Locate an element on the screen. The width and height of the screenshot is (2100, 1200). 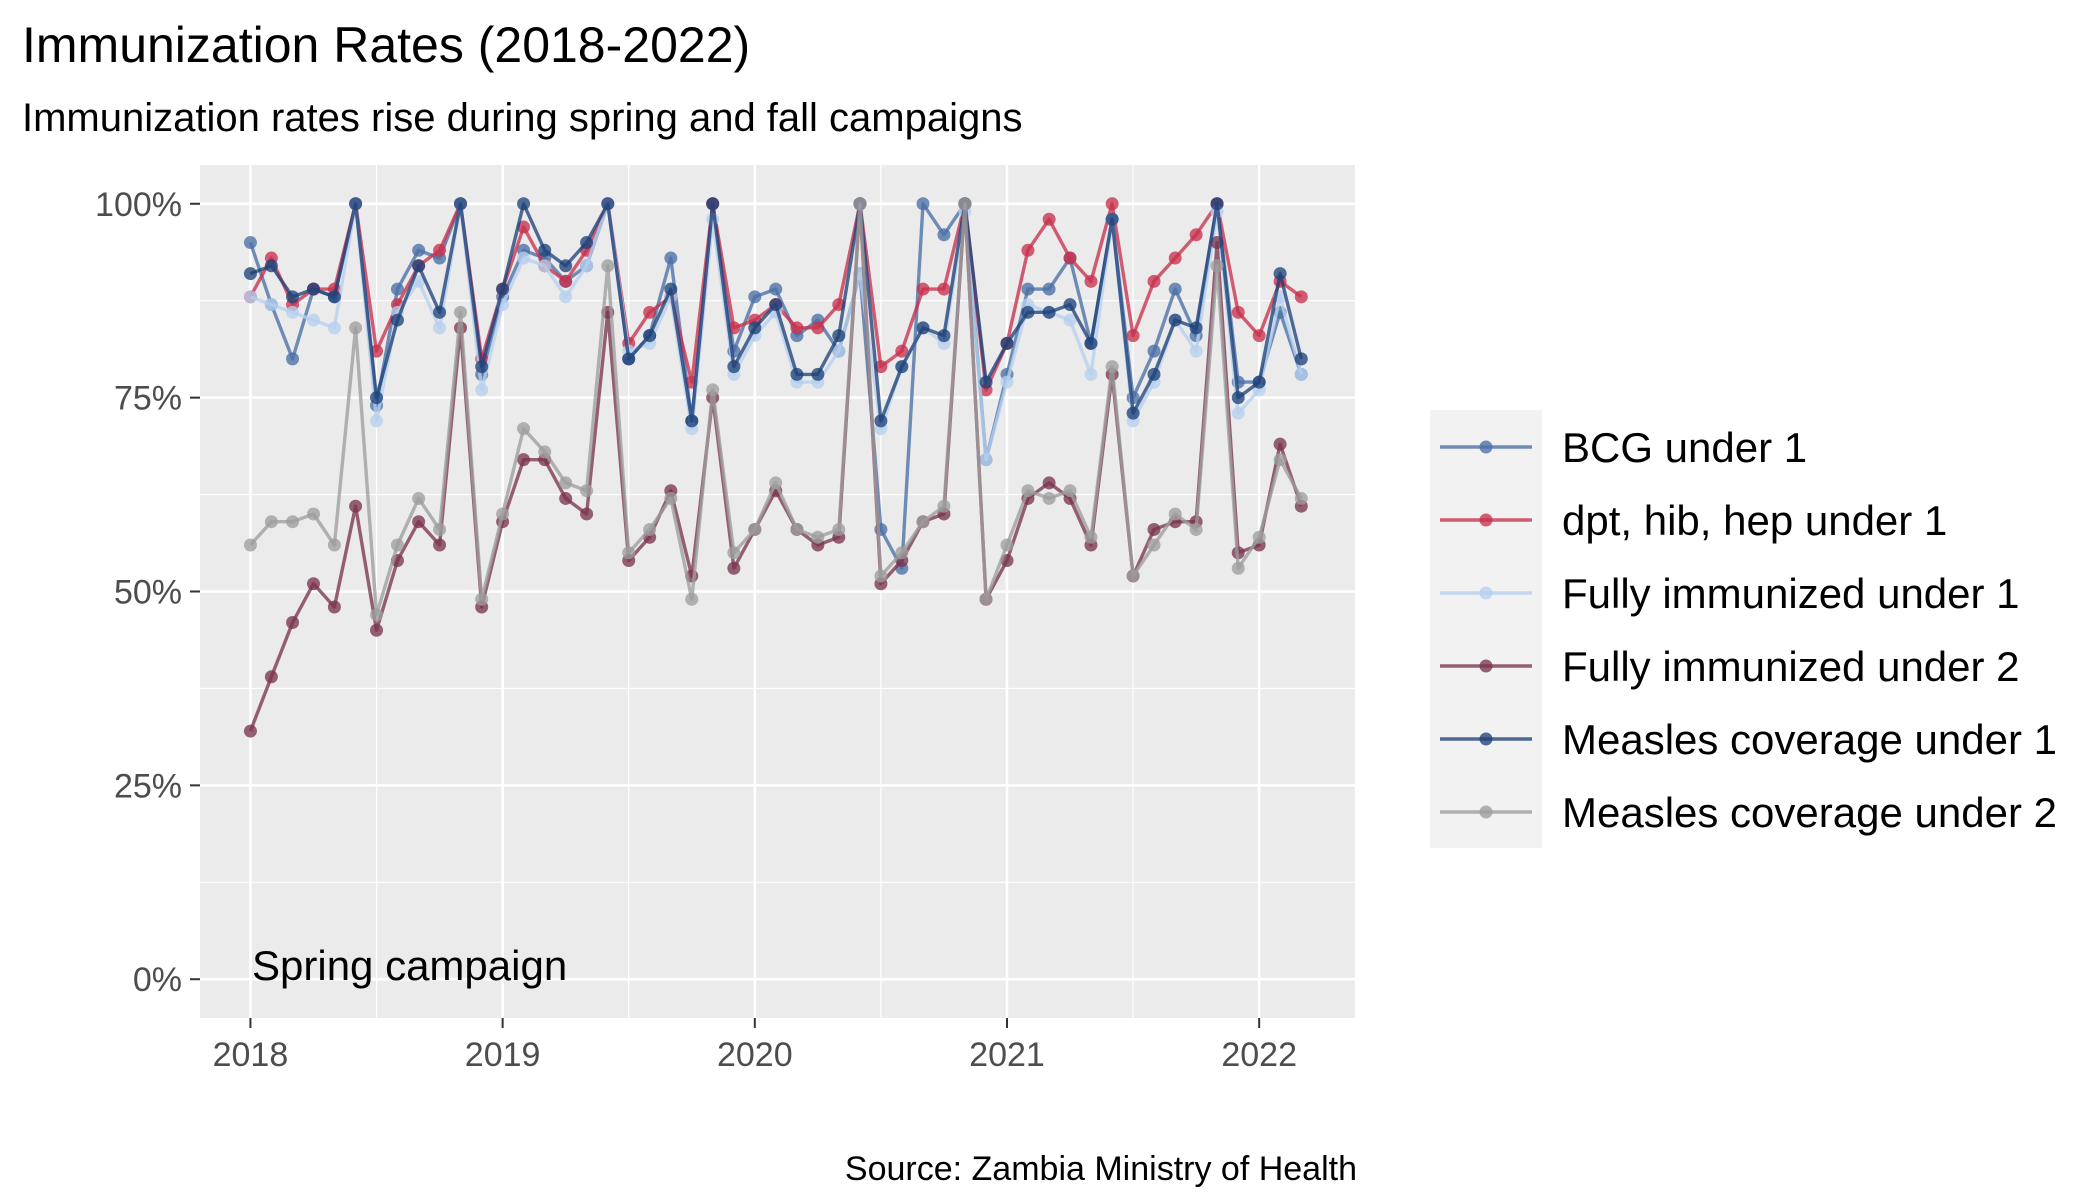
x-tick-label: 2018 is located at coordinates (251, 1055).